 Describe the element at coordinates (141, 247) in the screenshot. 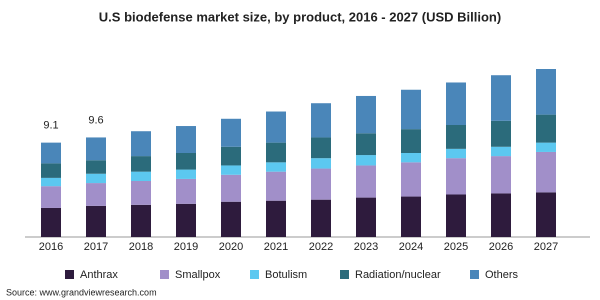

I see `x-tick-label: 2018` at that location.